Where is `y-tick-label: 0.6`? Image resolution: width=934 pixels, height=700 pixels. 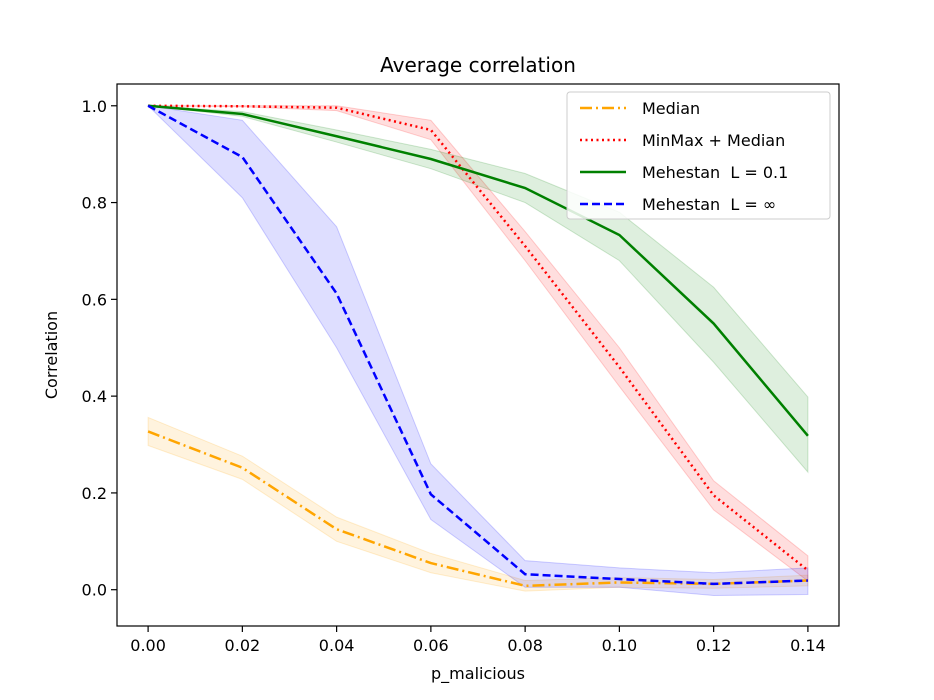
y-tick-label: 0.6 is located at coordinates (94, 299).